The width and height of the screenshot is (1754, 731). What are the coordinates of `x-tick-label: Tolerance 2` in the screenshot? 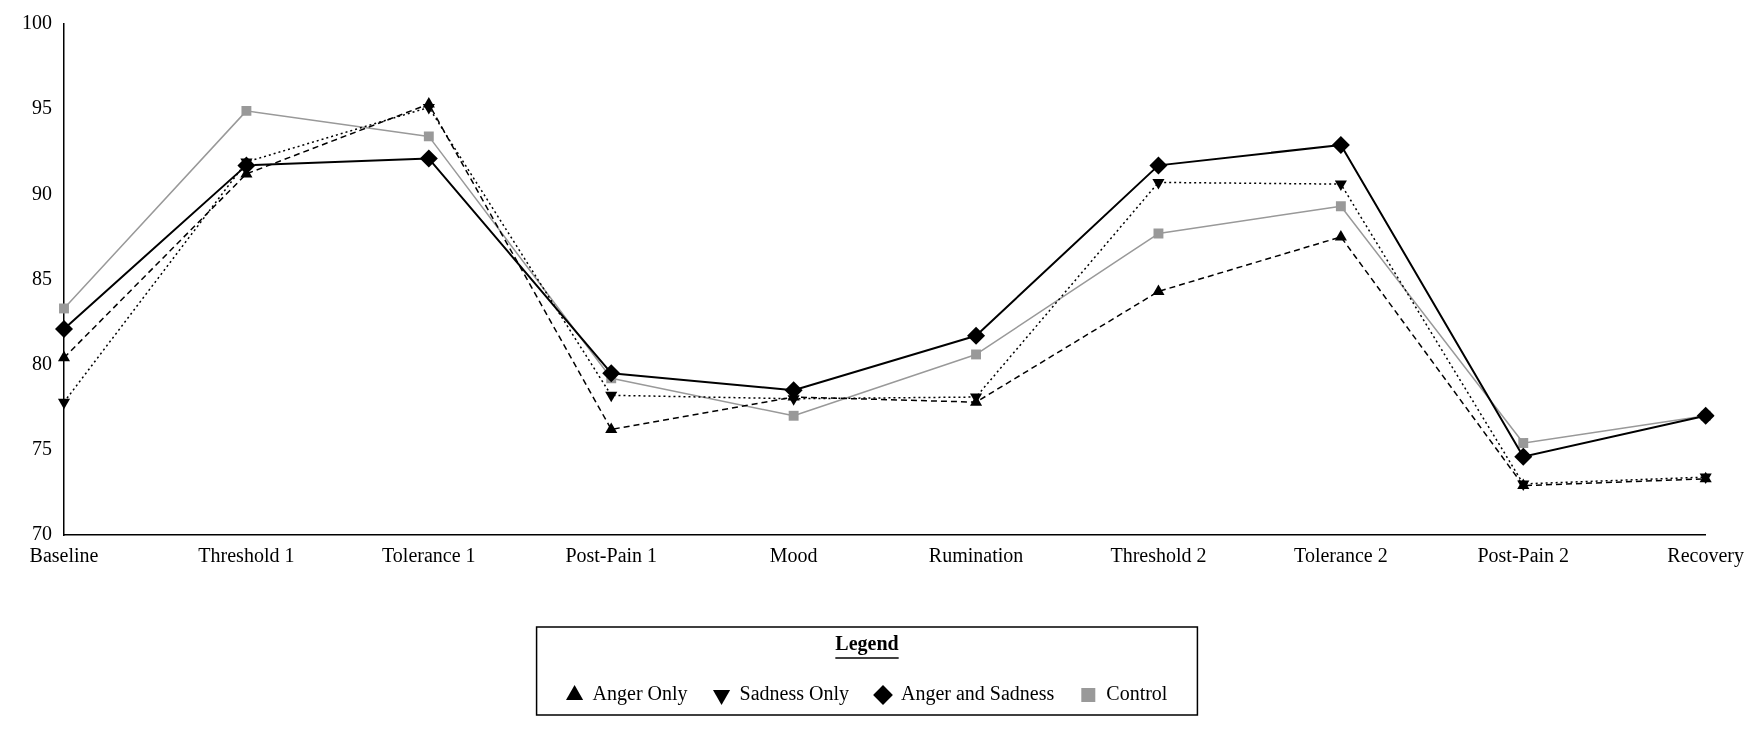 It's located at (1341, 555).